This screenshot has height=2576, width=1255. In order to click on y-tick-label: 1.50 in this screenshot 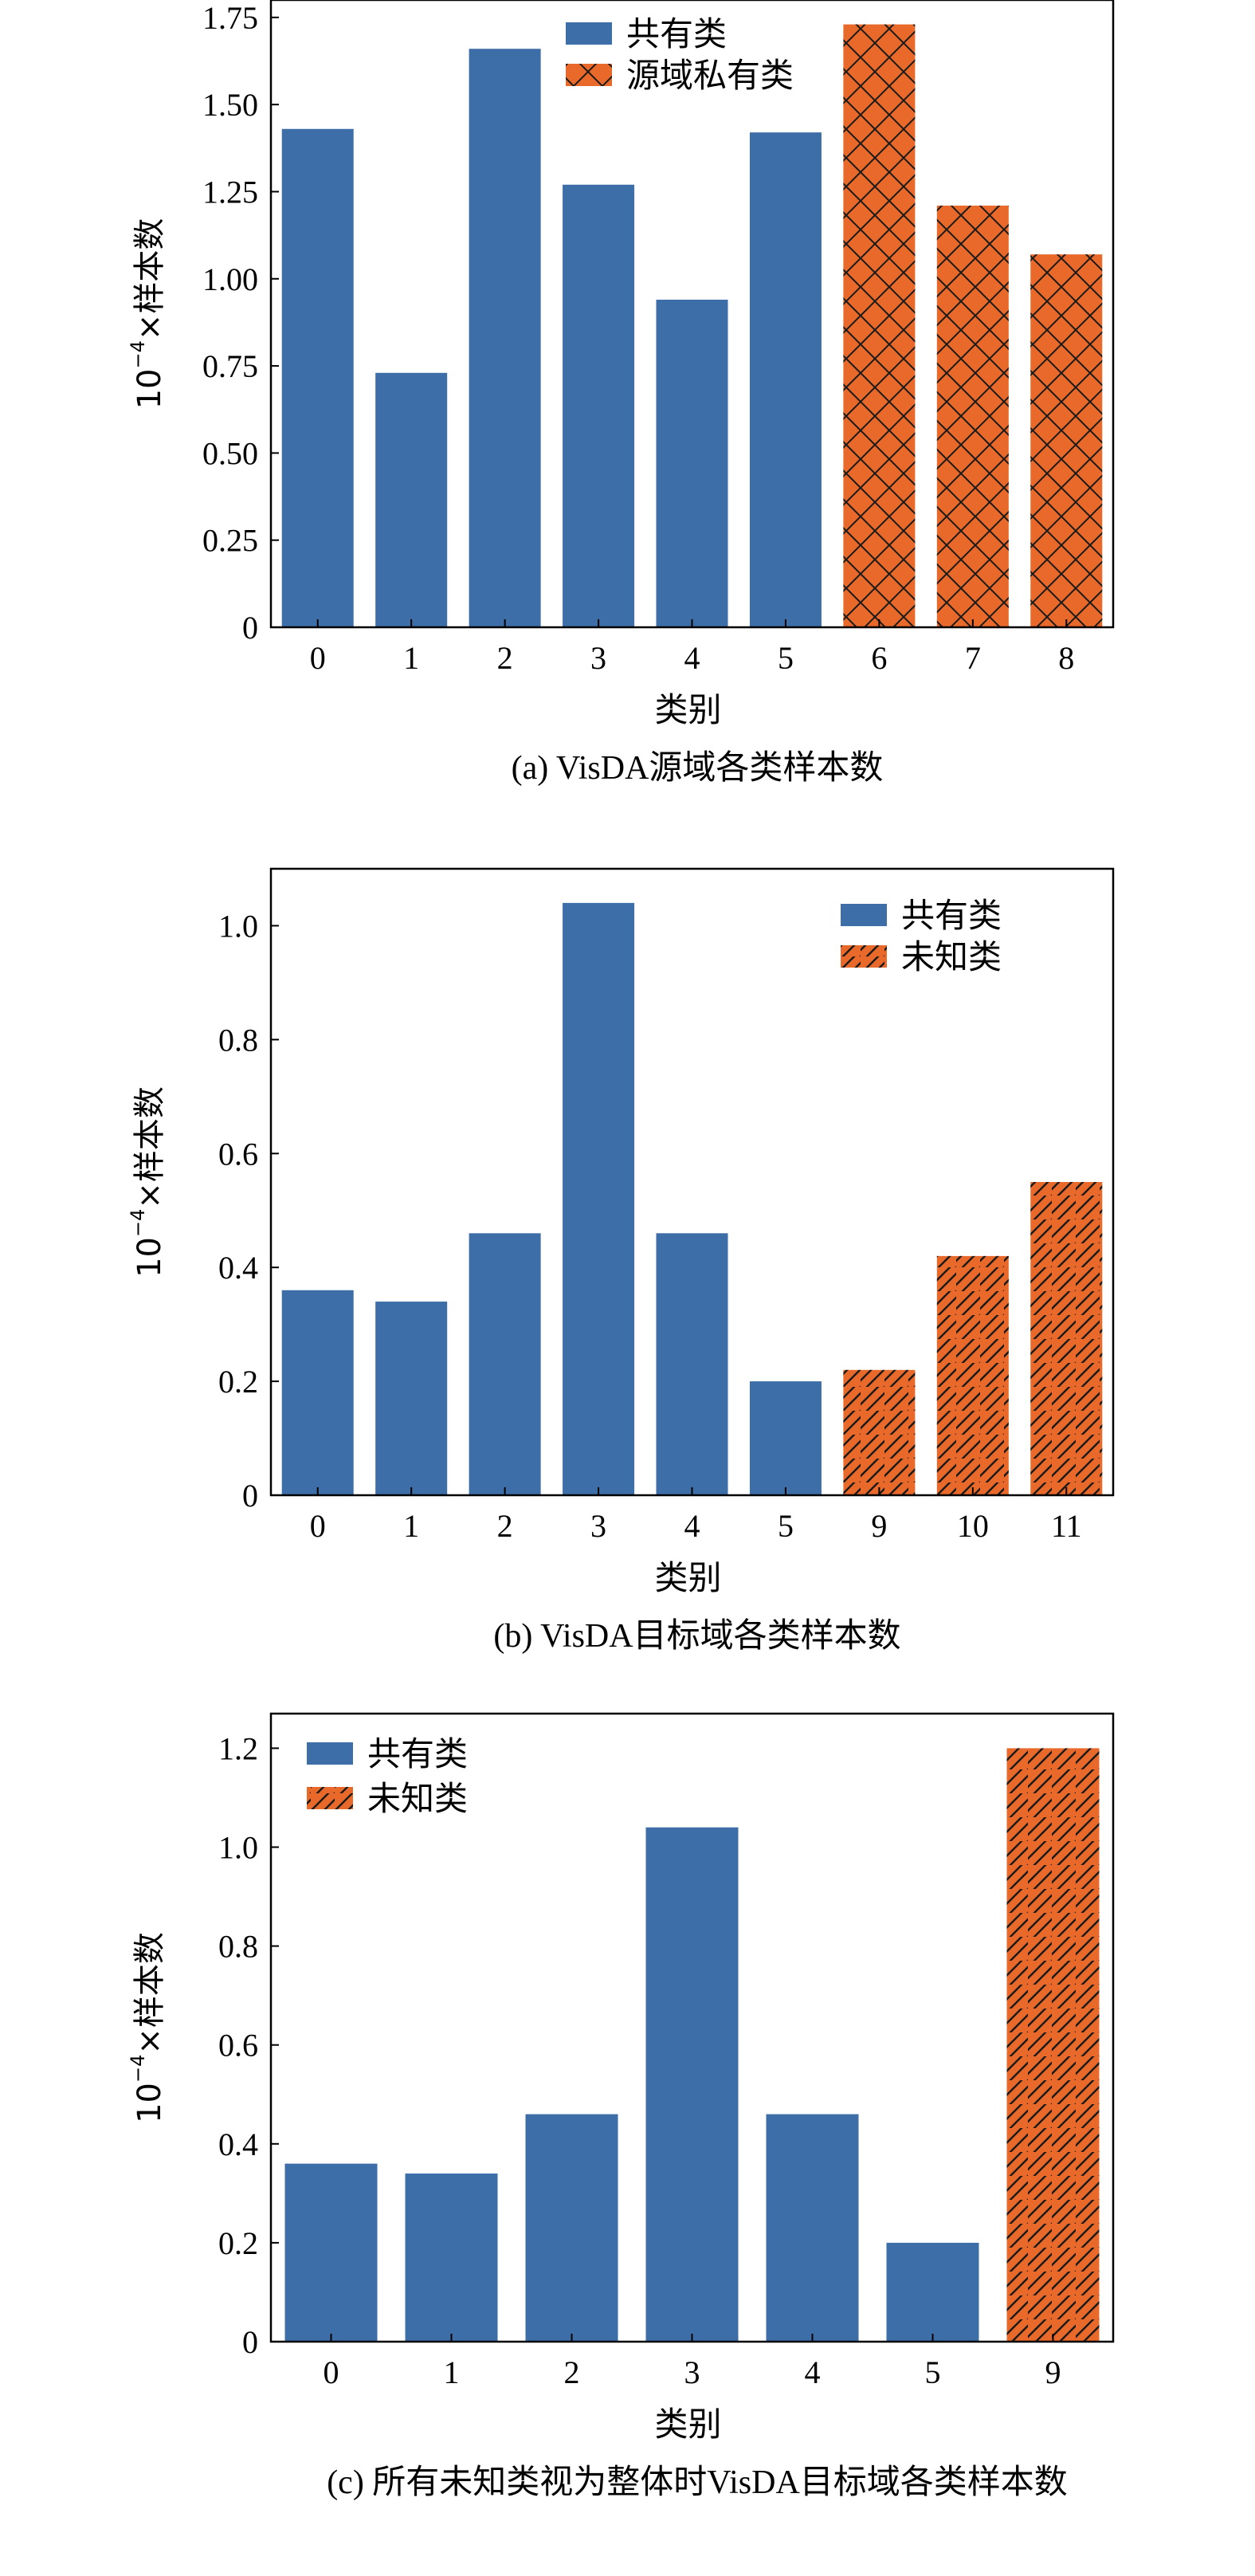, I will do `click(230, 105)`.